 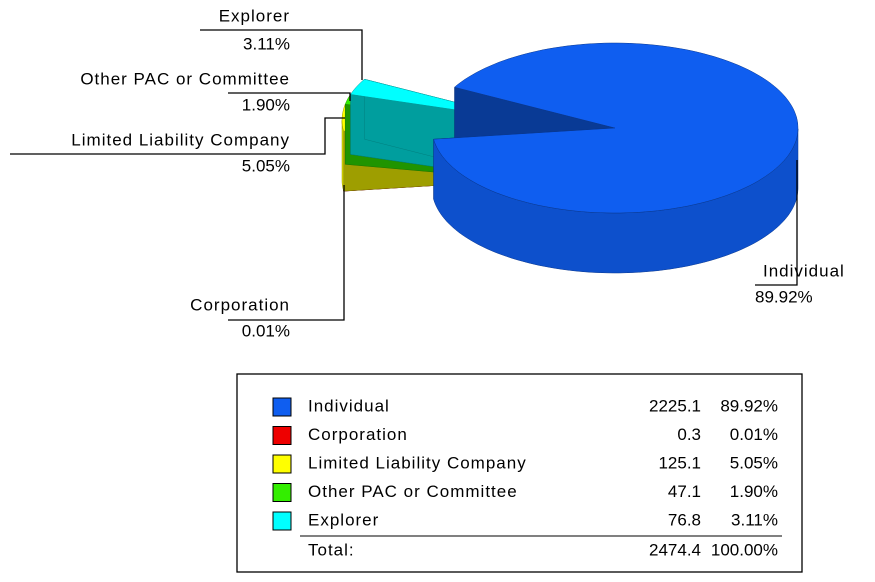 What do you see at coordinates (684, 519) in the screenshot?
I see `legend-amount: 76.8` at bounding box center [684, 519].